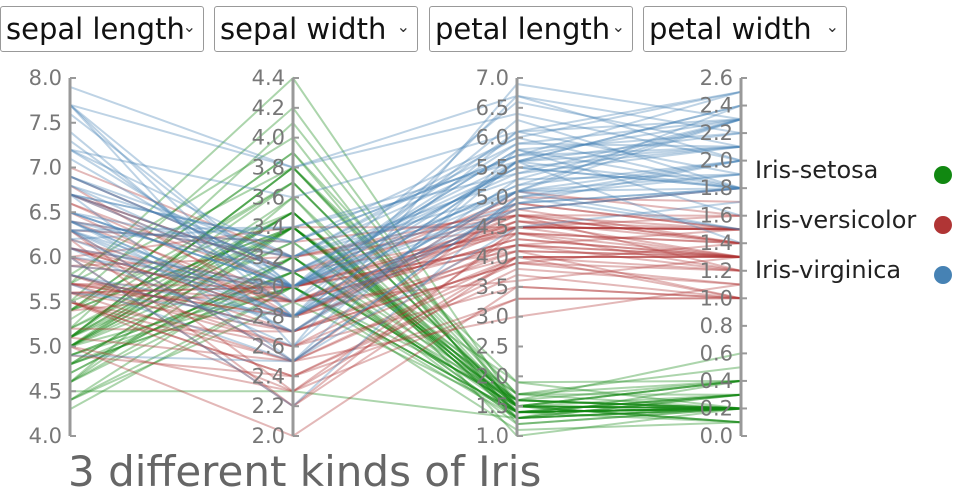 This screenshot has height=500, width=960. I want to click on legend-label: Iris-virginica, so click(828, 270).